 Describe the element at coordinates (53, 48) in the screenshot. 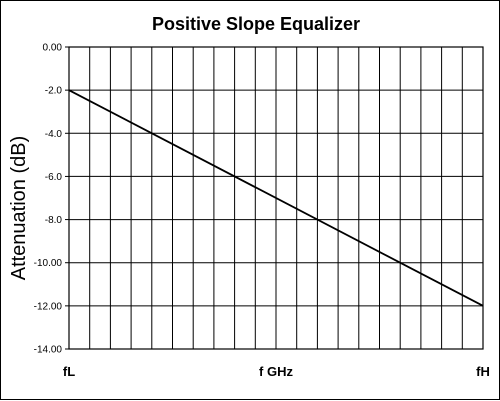

I see `y-tick-label: 0.00` at that location.